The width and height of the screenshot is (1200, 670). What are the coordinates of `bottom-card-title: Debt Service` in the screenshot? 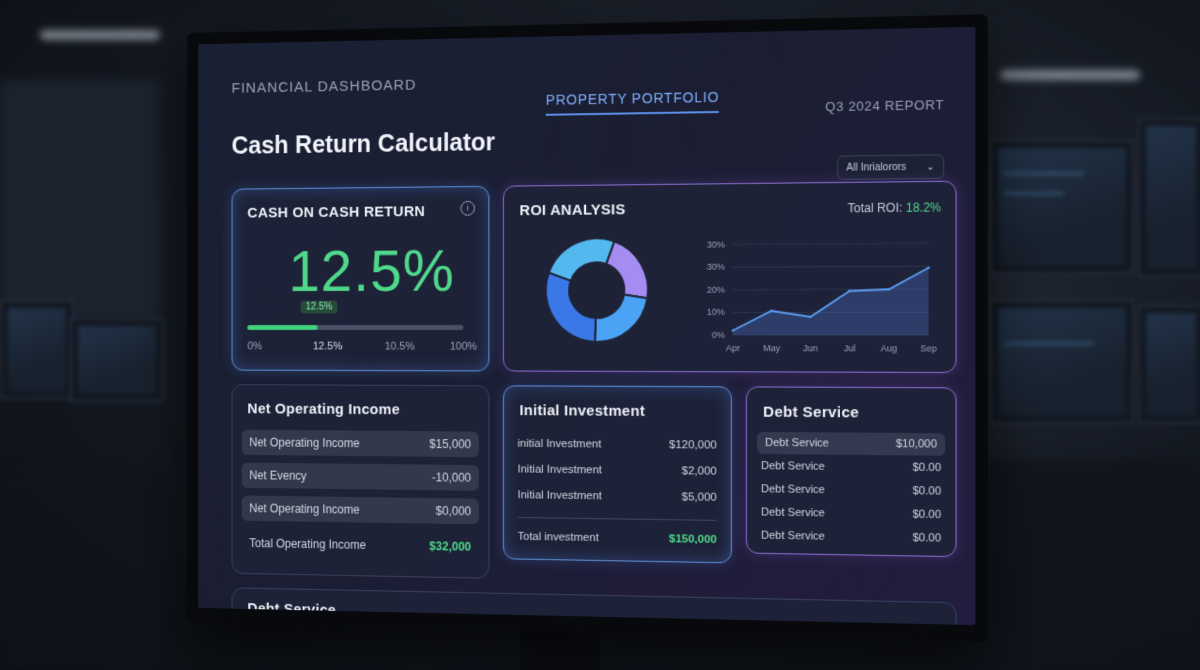 It's located at (291, 609).